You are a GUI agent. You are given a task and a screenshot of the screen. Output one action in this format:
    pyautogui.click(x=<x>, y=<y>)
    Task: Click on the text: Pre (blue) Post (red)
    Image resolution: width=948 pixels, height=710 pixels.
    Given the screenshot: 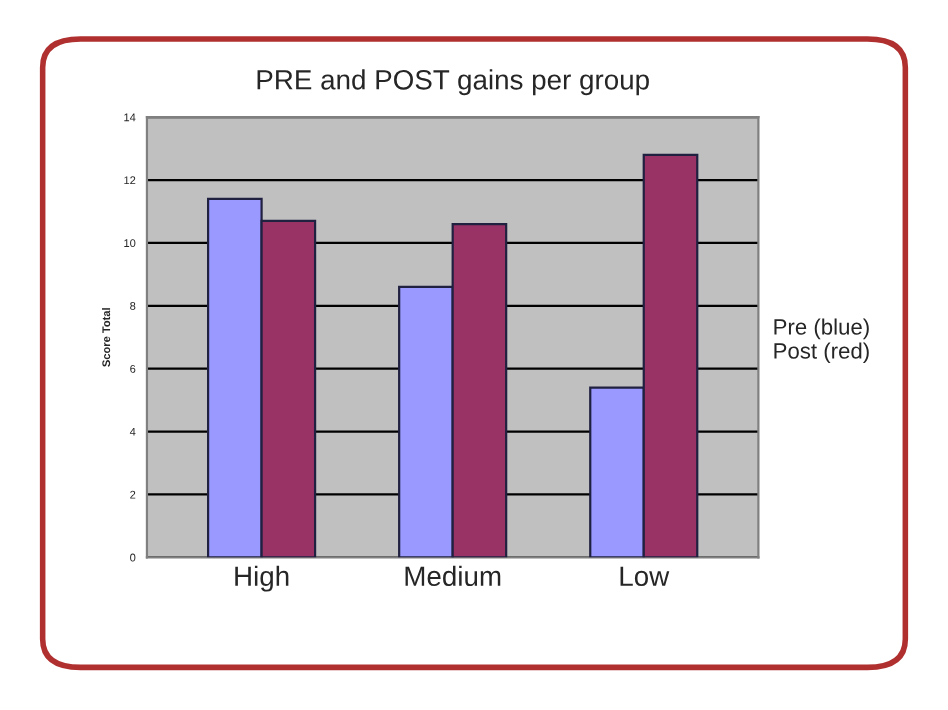 What is the action you would take?
    pyautogui.click(x=821, y=341)
    